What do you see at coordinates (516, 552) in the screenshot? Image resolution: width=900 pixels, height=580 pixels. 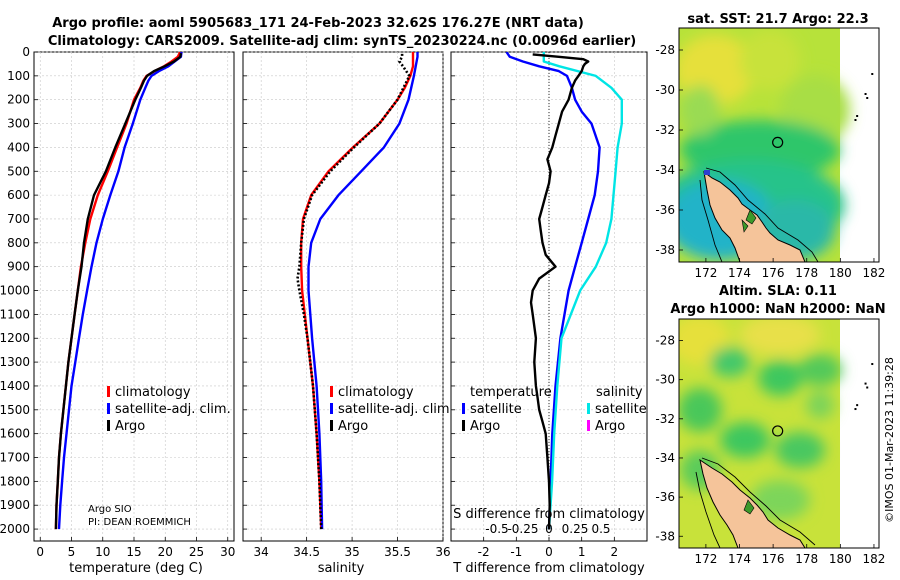 I see `x-tick-label: -1` at bounding box center [516, 552].